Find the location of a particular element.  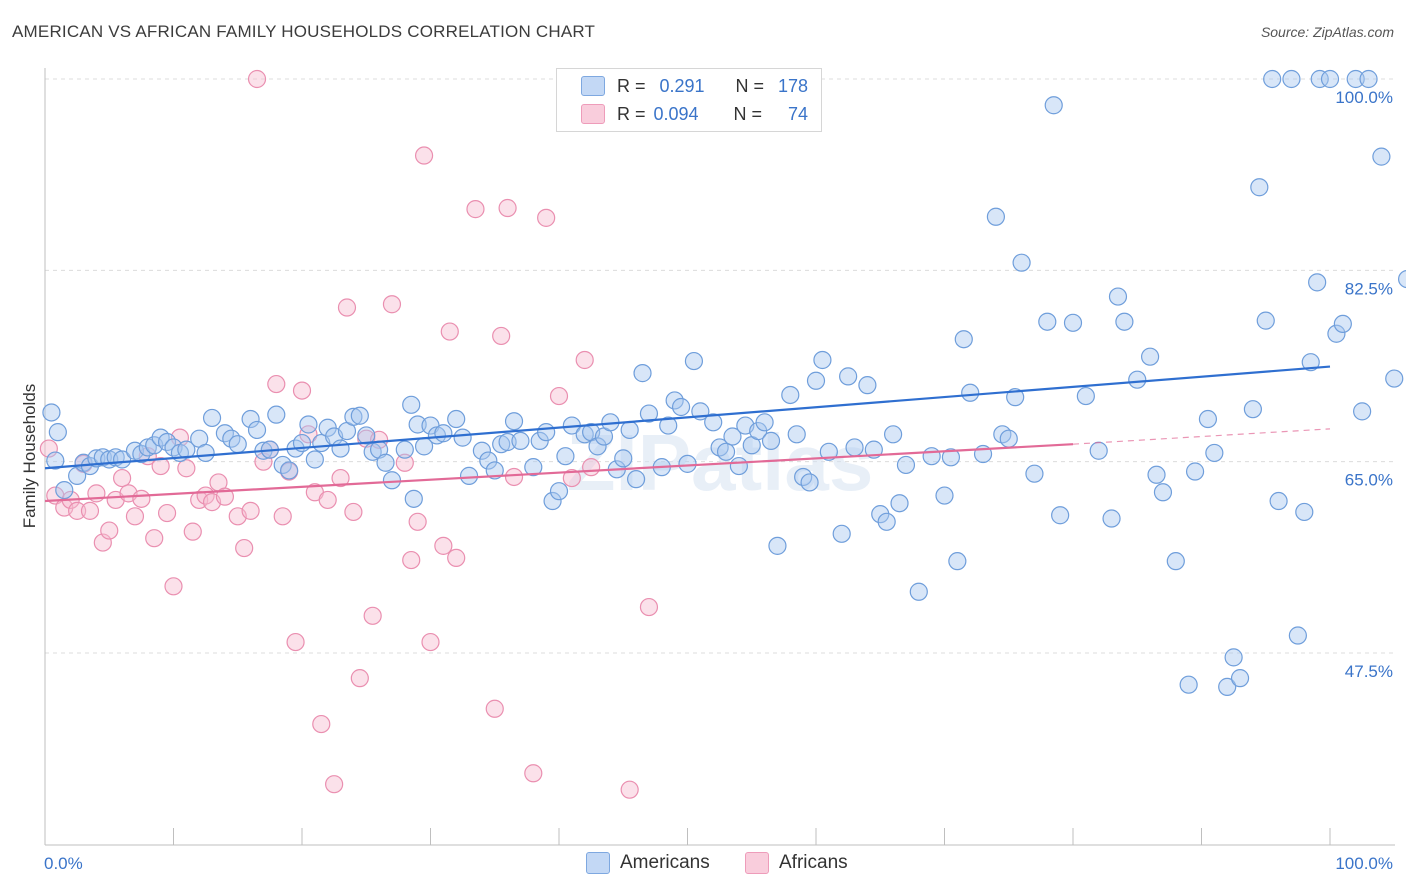

americans-legend-label: Americans is located at coordinates (665, 862).